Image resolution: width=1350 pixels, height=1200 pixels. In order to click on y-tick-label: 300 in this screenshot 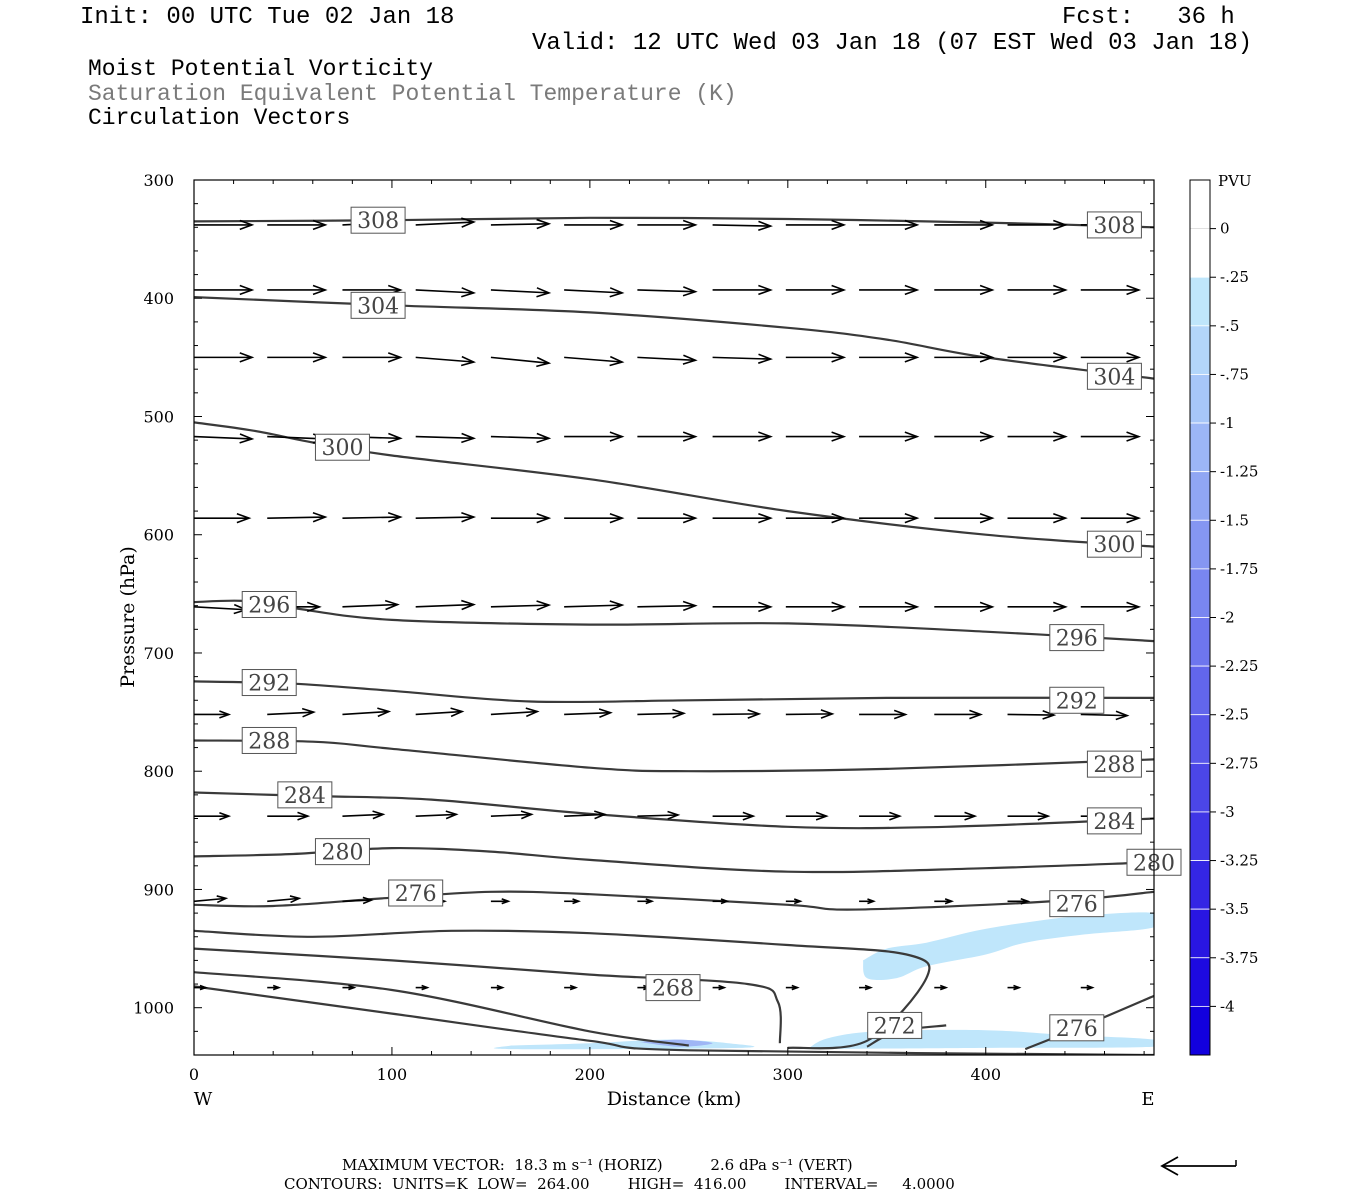, I will do `click(158, 180)`.